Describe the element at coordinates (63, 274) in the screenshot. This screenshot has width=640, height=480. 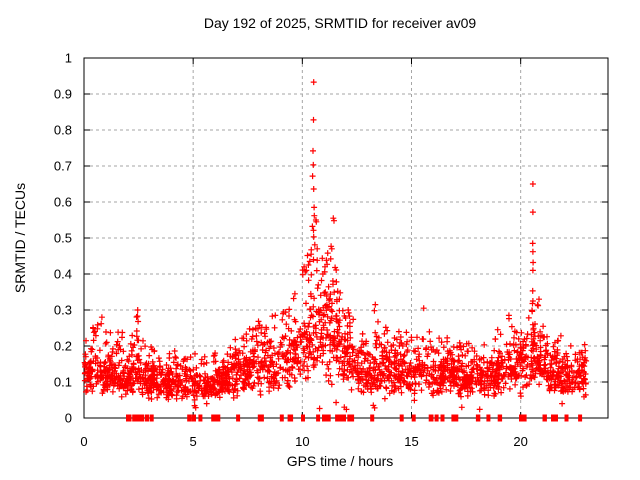
I see `y-tick-label: 0.4` at that location.